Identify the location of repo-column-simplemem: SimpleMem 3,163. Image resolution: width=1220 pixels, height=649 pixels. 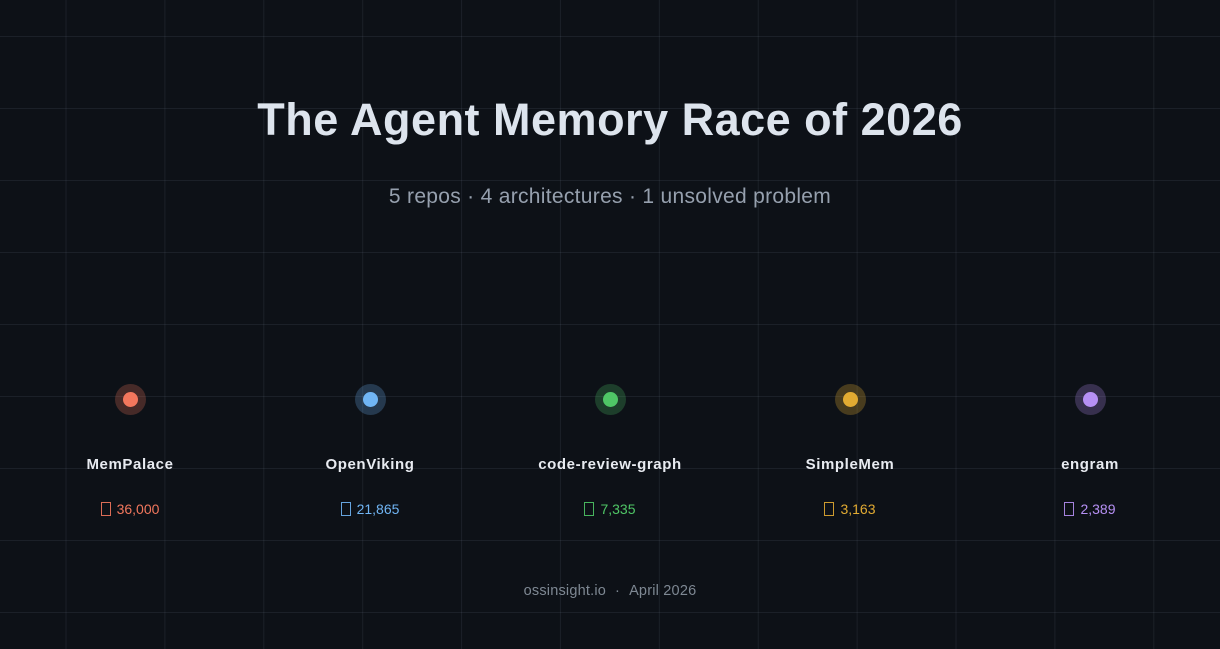
(850, 451).